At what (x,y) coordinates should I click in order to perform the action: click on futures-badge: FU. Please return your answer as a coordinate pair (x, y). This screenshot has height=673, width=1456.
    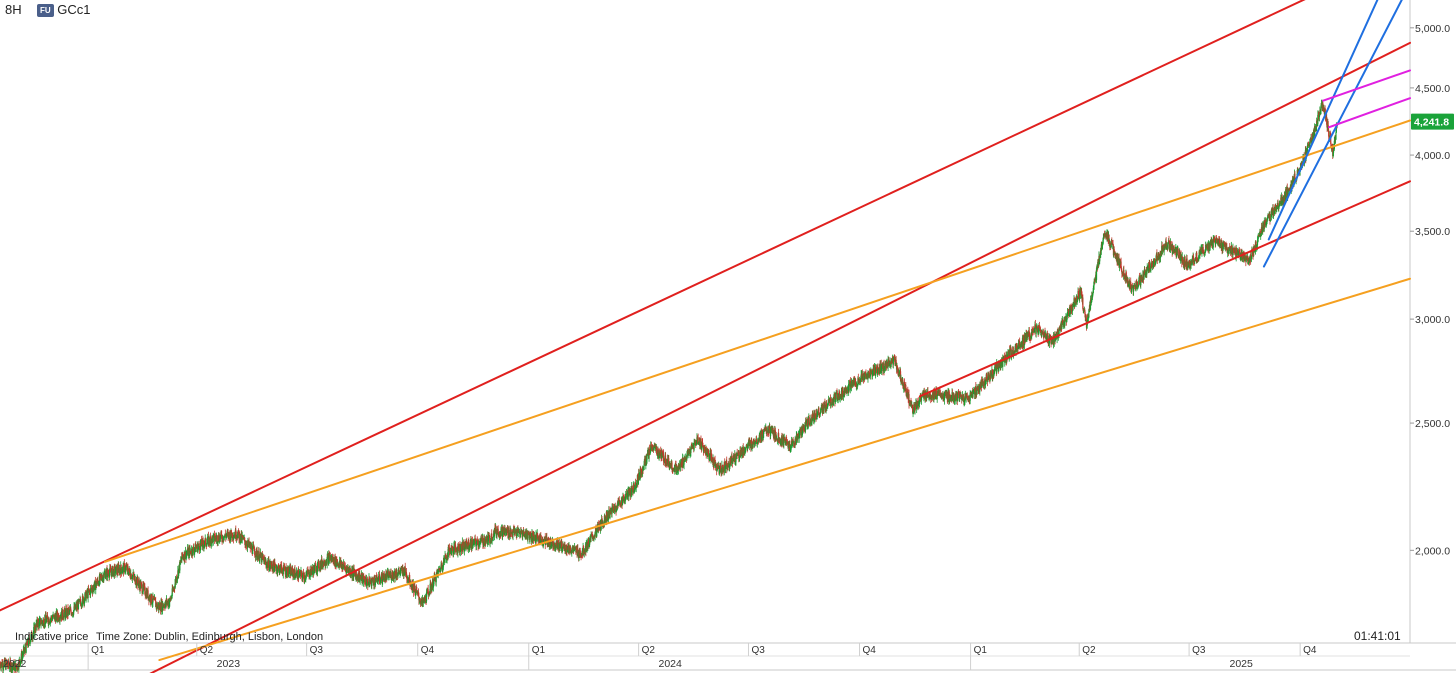
    Looking at the image, I should click on (45, 11).